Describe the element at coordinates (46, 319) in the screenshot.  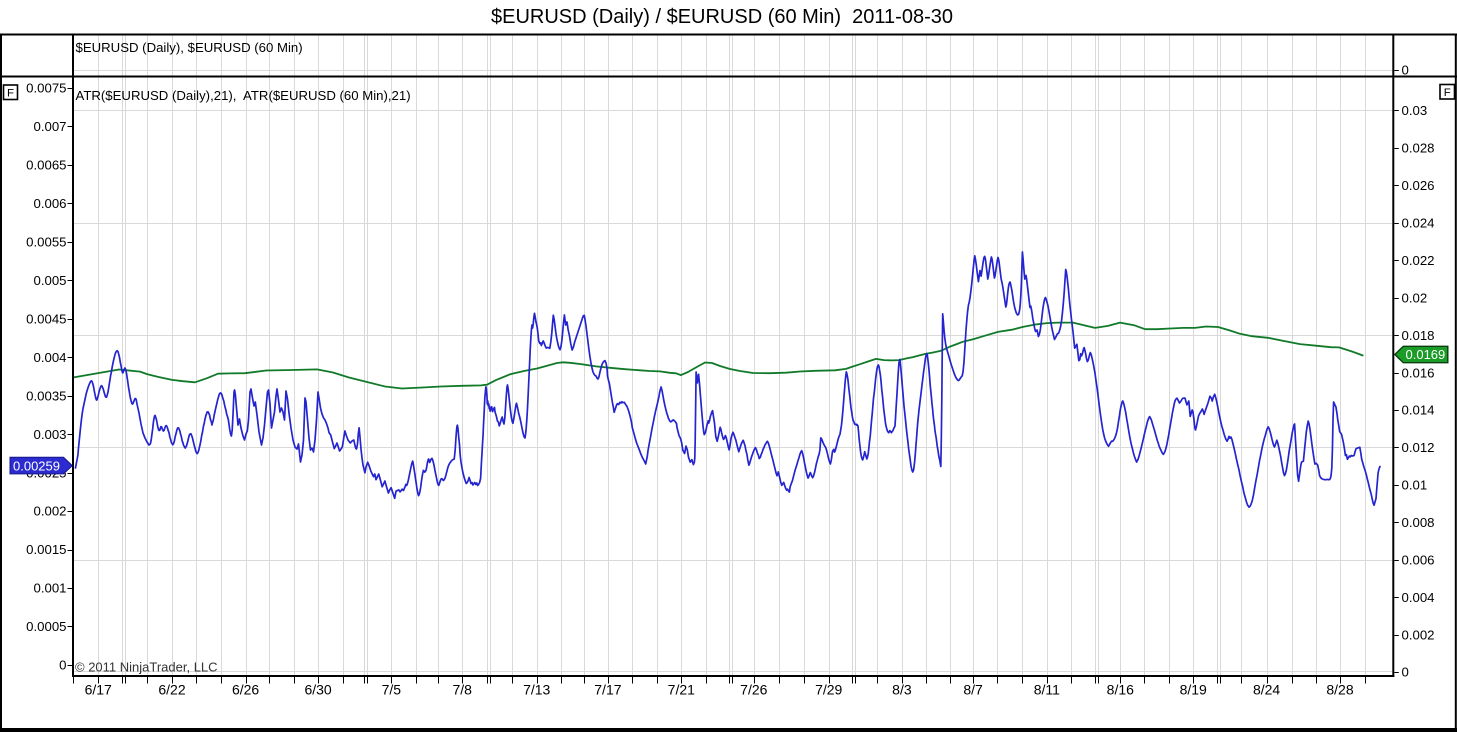
I see `svg-text: 0.0045` at that location.